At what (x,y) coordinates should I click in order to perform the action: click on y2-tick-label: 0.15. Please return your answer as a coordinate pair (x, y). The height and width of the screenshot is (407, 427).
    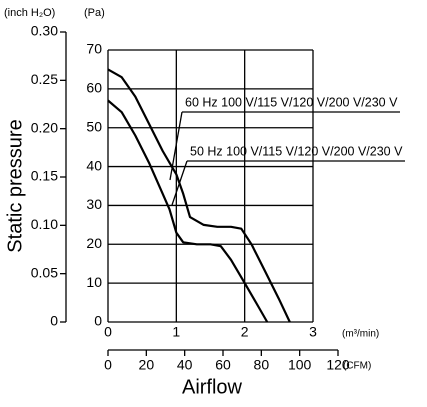
    Looking at the image, I should click on (44, 176).